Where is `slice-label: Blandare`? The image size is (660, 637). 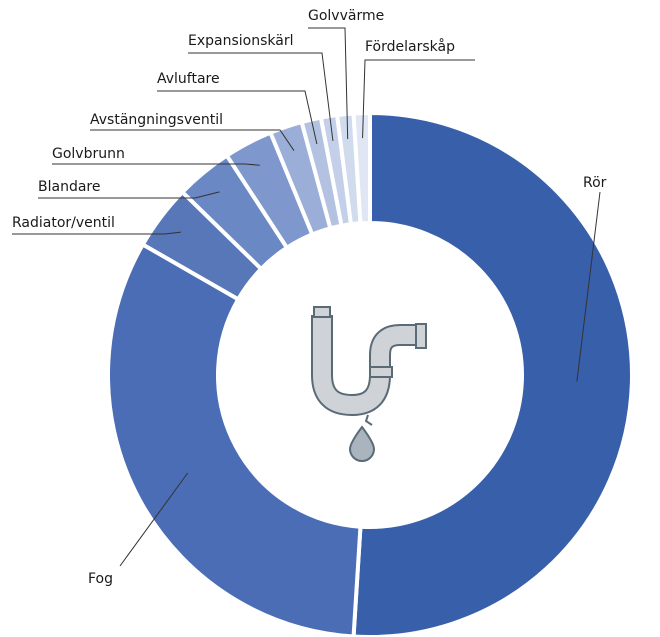
slice-label: Blandare is located at coordinates (69, 187).